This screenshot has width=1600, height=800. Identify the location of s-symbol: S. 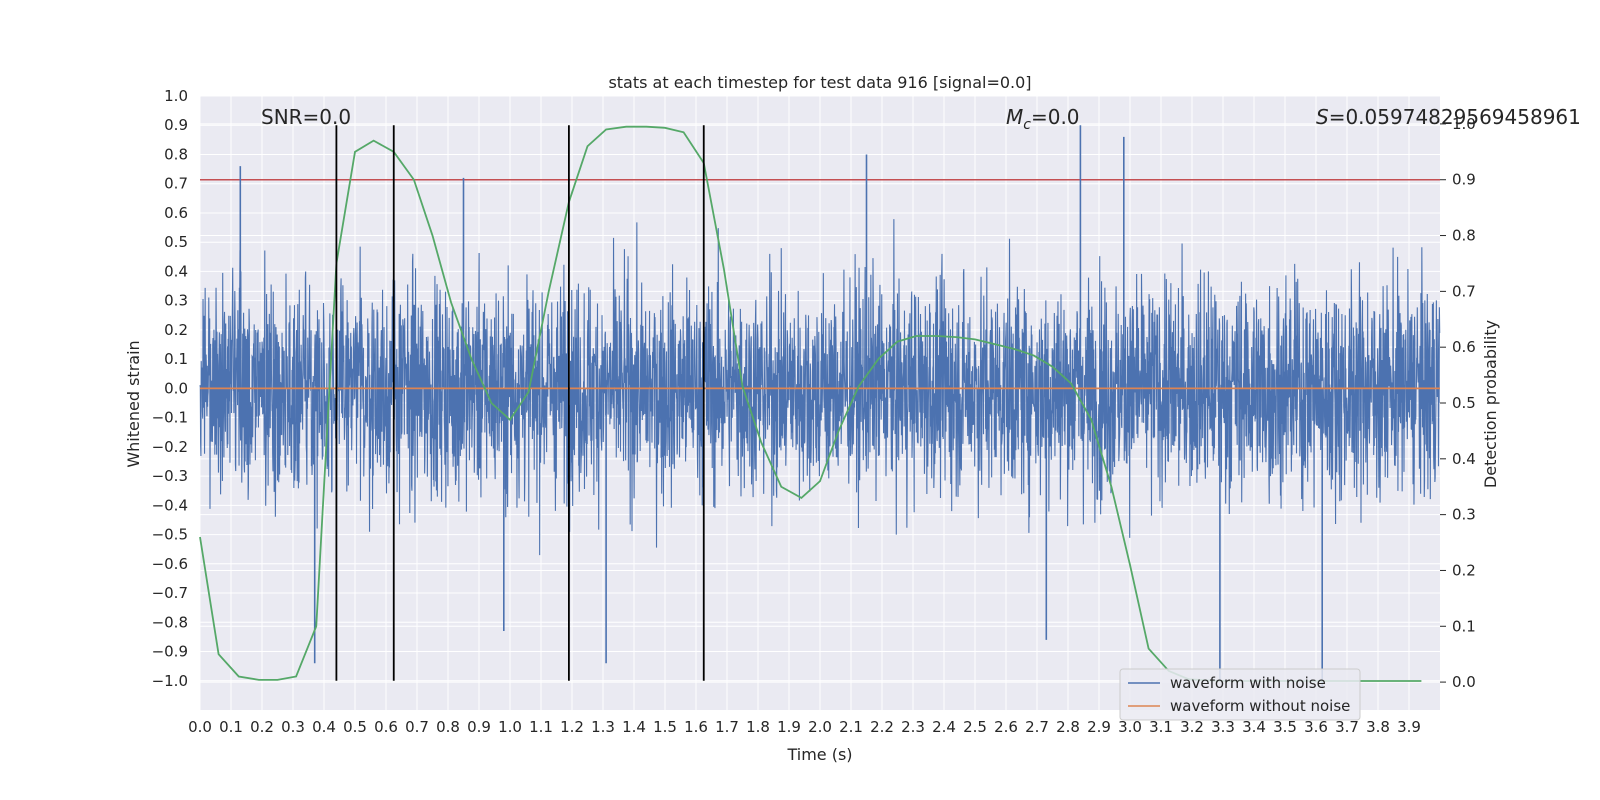
(1322, 117).